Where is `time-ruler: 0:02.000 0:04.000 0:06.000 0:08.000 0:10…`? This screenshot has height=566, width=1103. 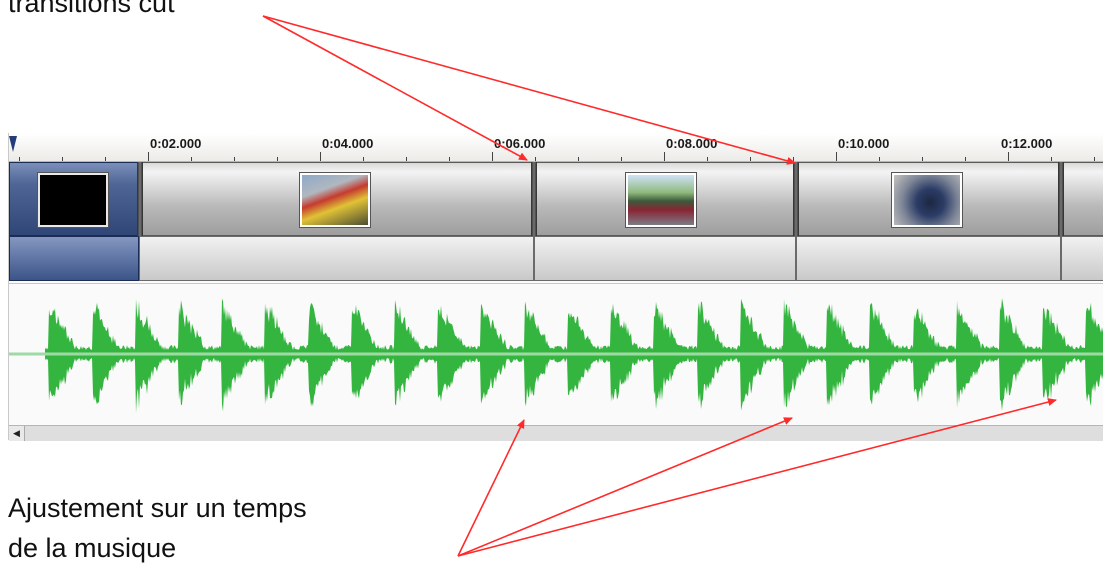
time-ruler: 0:02.000 0:04.000 0:06.000 0:08.000 0:10… is located at coordinates (556, 147).